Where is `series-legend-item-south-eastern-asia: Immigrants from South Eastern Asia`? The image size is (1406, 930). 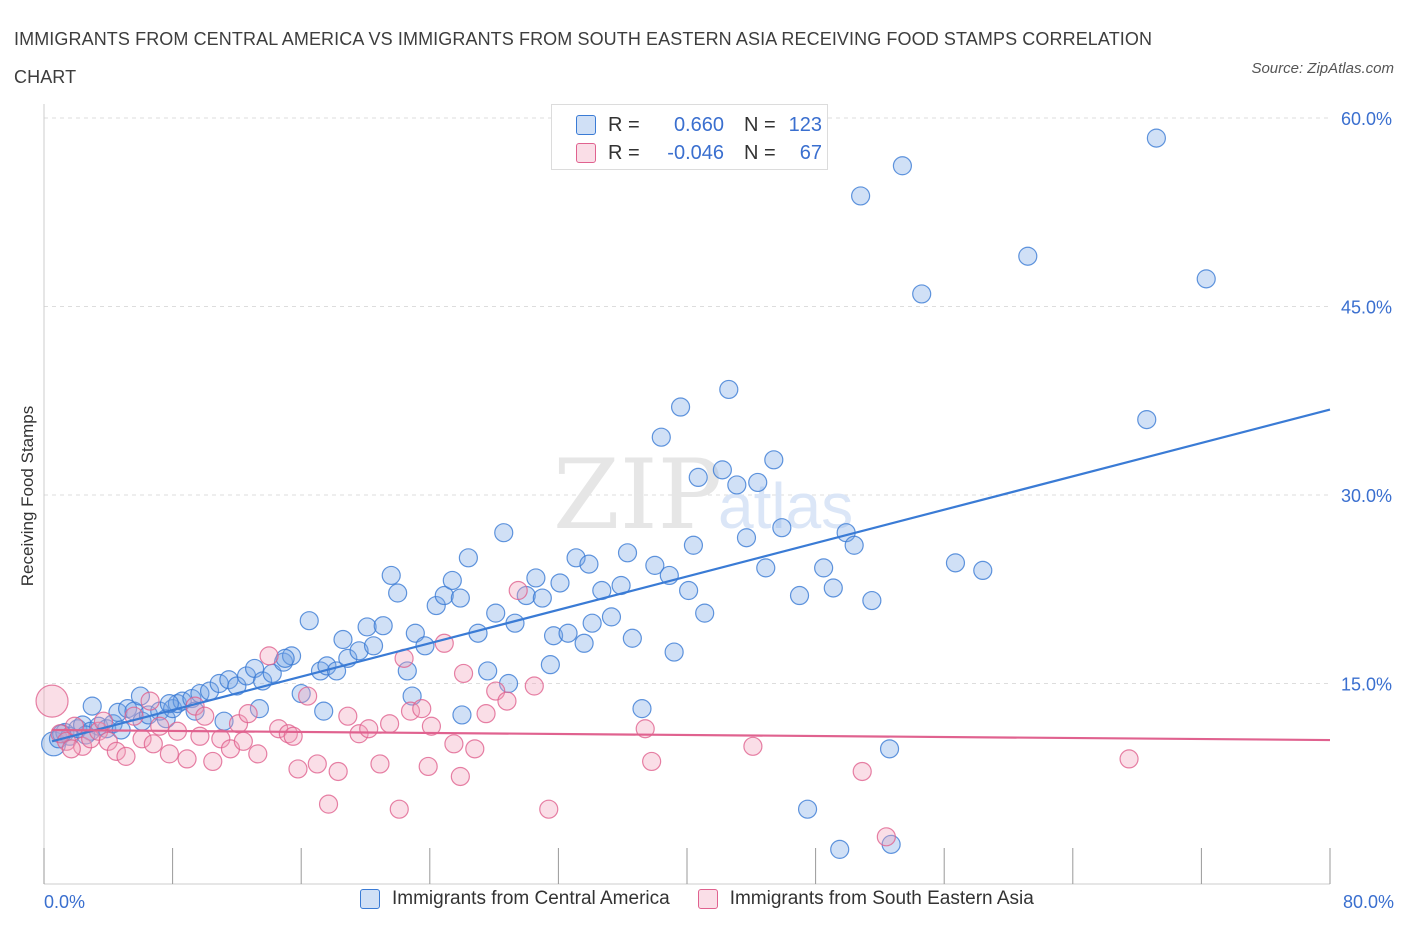
series-legend-item-south-eastern-asia: Immigrants from South Eastern Asia is located at coordinates (865, 899).